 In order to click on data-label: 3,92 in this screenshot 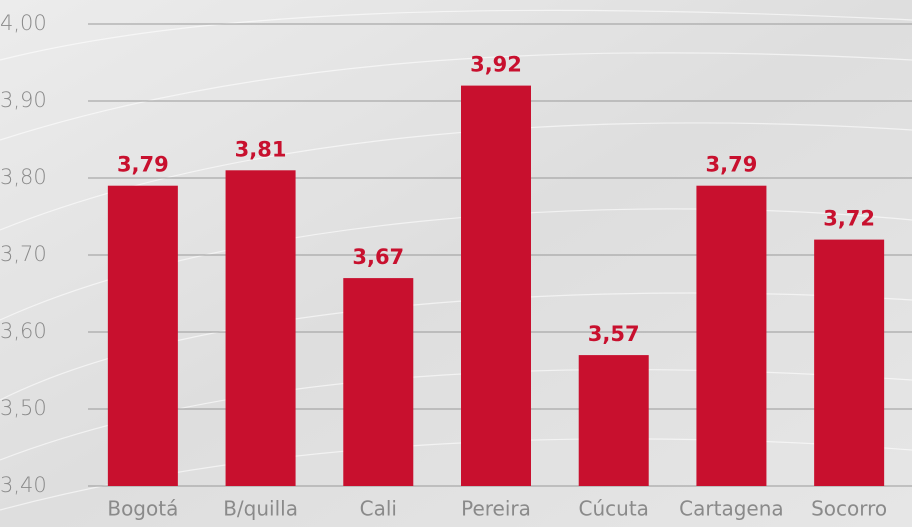, I will do `click(496, 65)`.